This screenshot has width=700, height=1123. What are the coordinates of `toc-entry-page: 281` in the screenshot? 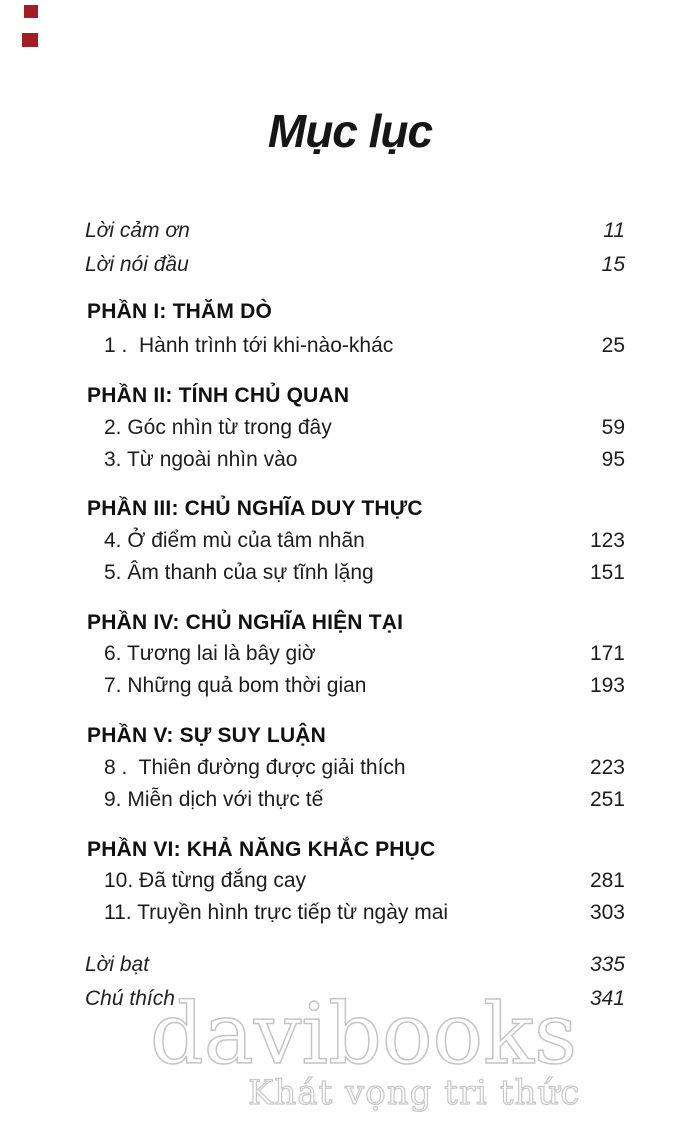 It's located at (607, 880).